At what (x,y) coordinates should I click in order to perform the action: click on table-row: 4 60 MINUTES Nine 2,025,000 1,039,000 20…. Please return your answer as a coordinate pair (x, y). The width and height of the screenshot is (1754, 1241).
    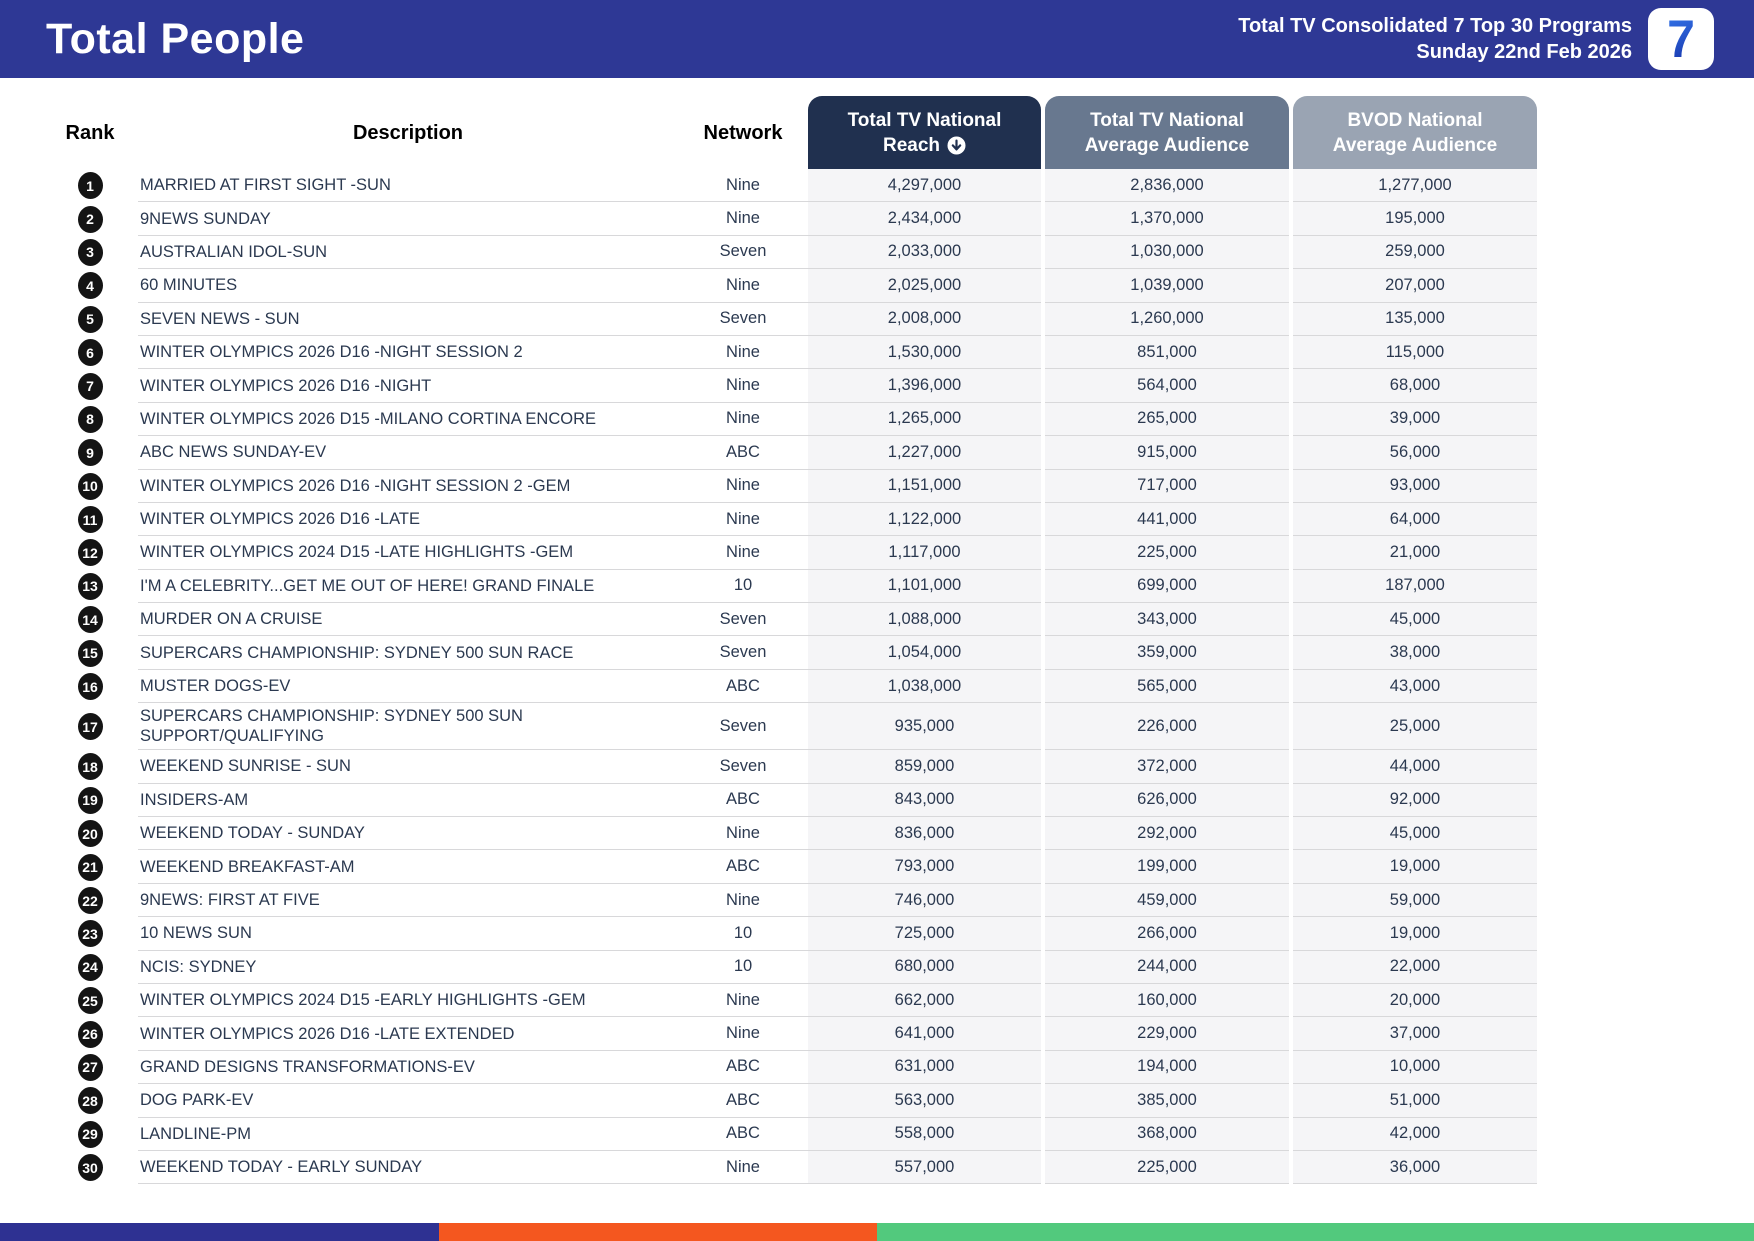
    Looking at the image, I should click on (792, 286).